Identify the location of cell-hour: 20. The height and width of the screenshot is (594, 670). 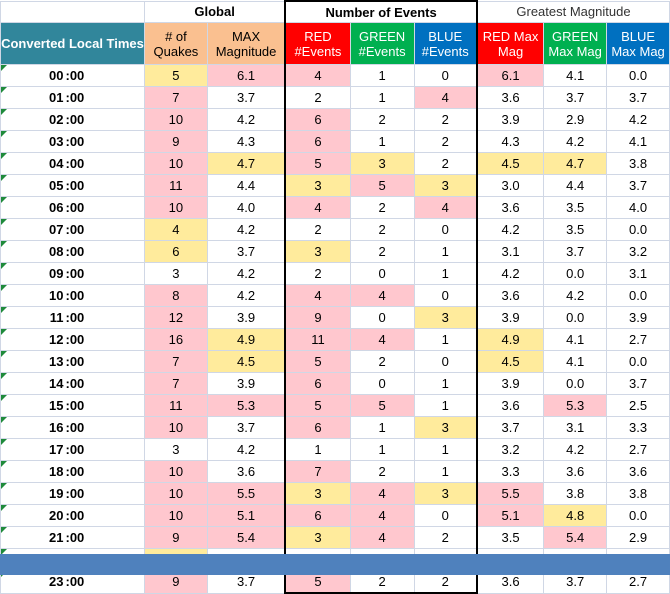
(33, 515).